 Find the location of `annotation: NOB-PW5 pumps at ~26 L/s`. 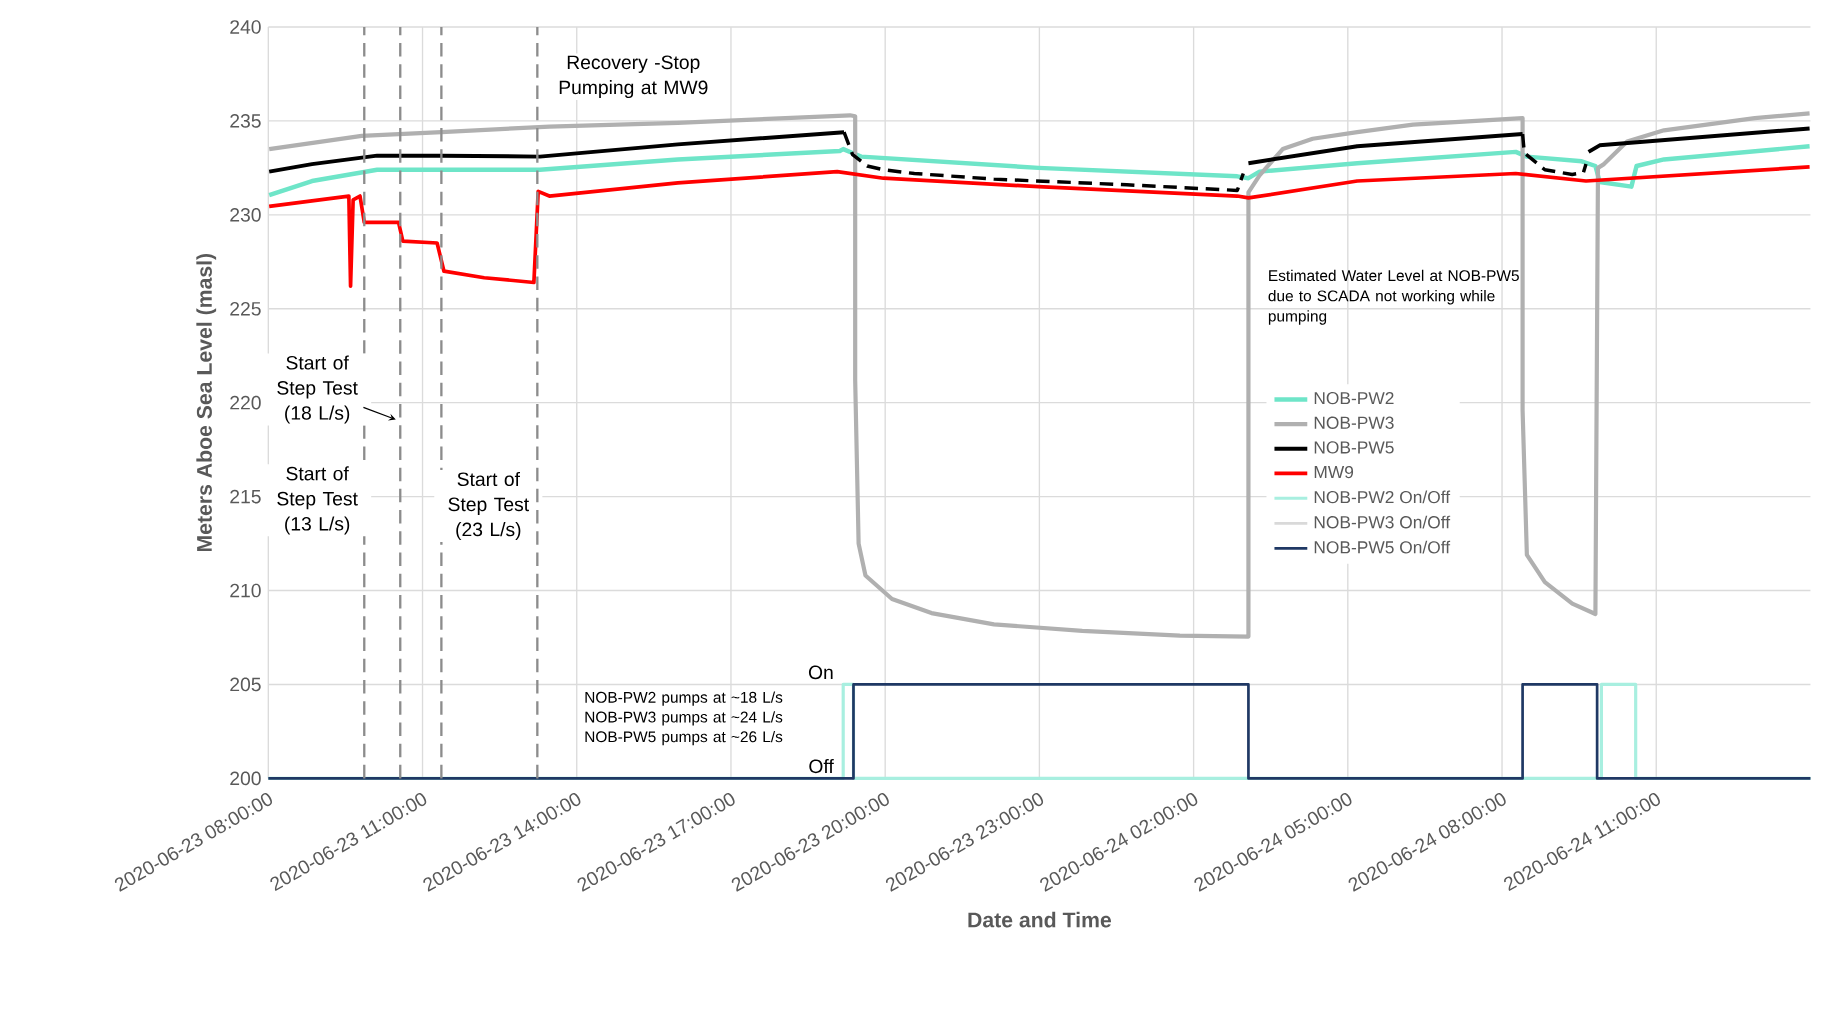

annotation: NOB-PW5 pumps at ~26 L/s is located at coordinates (684, 738).